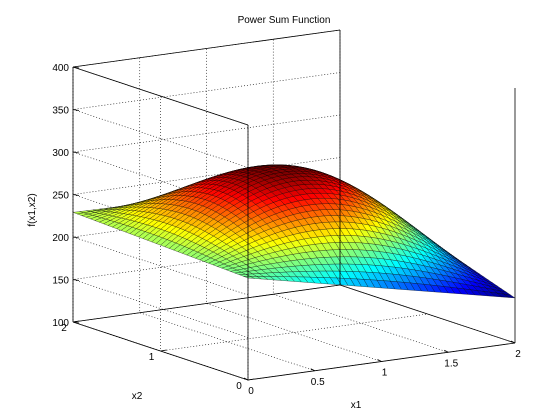 The height and width of the screenshot is (420, 560). Describe the element at coordinates (60, 323) in the screenshot. I see `z-tick-label: 100` at that location.